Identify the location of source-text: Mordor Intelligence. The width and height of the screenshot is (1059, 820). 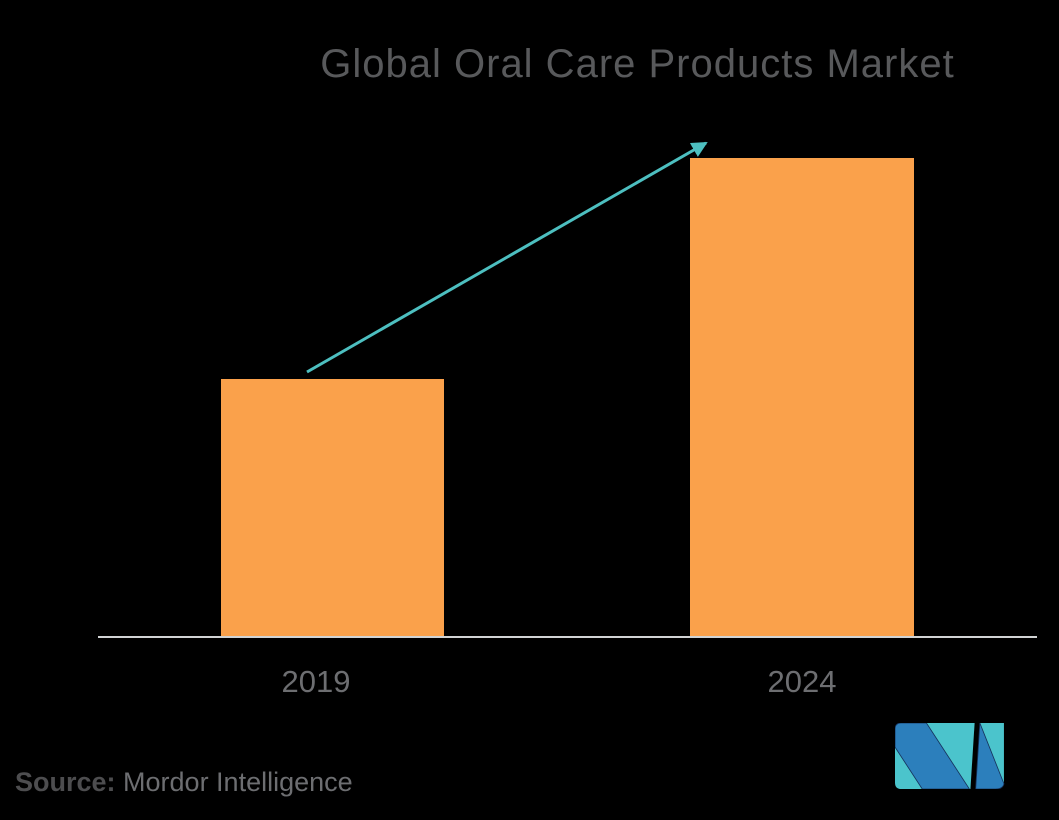
(234, 782).